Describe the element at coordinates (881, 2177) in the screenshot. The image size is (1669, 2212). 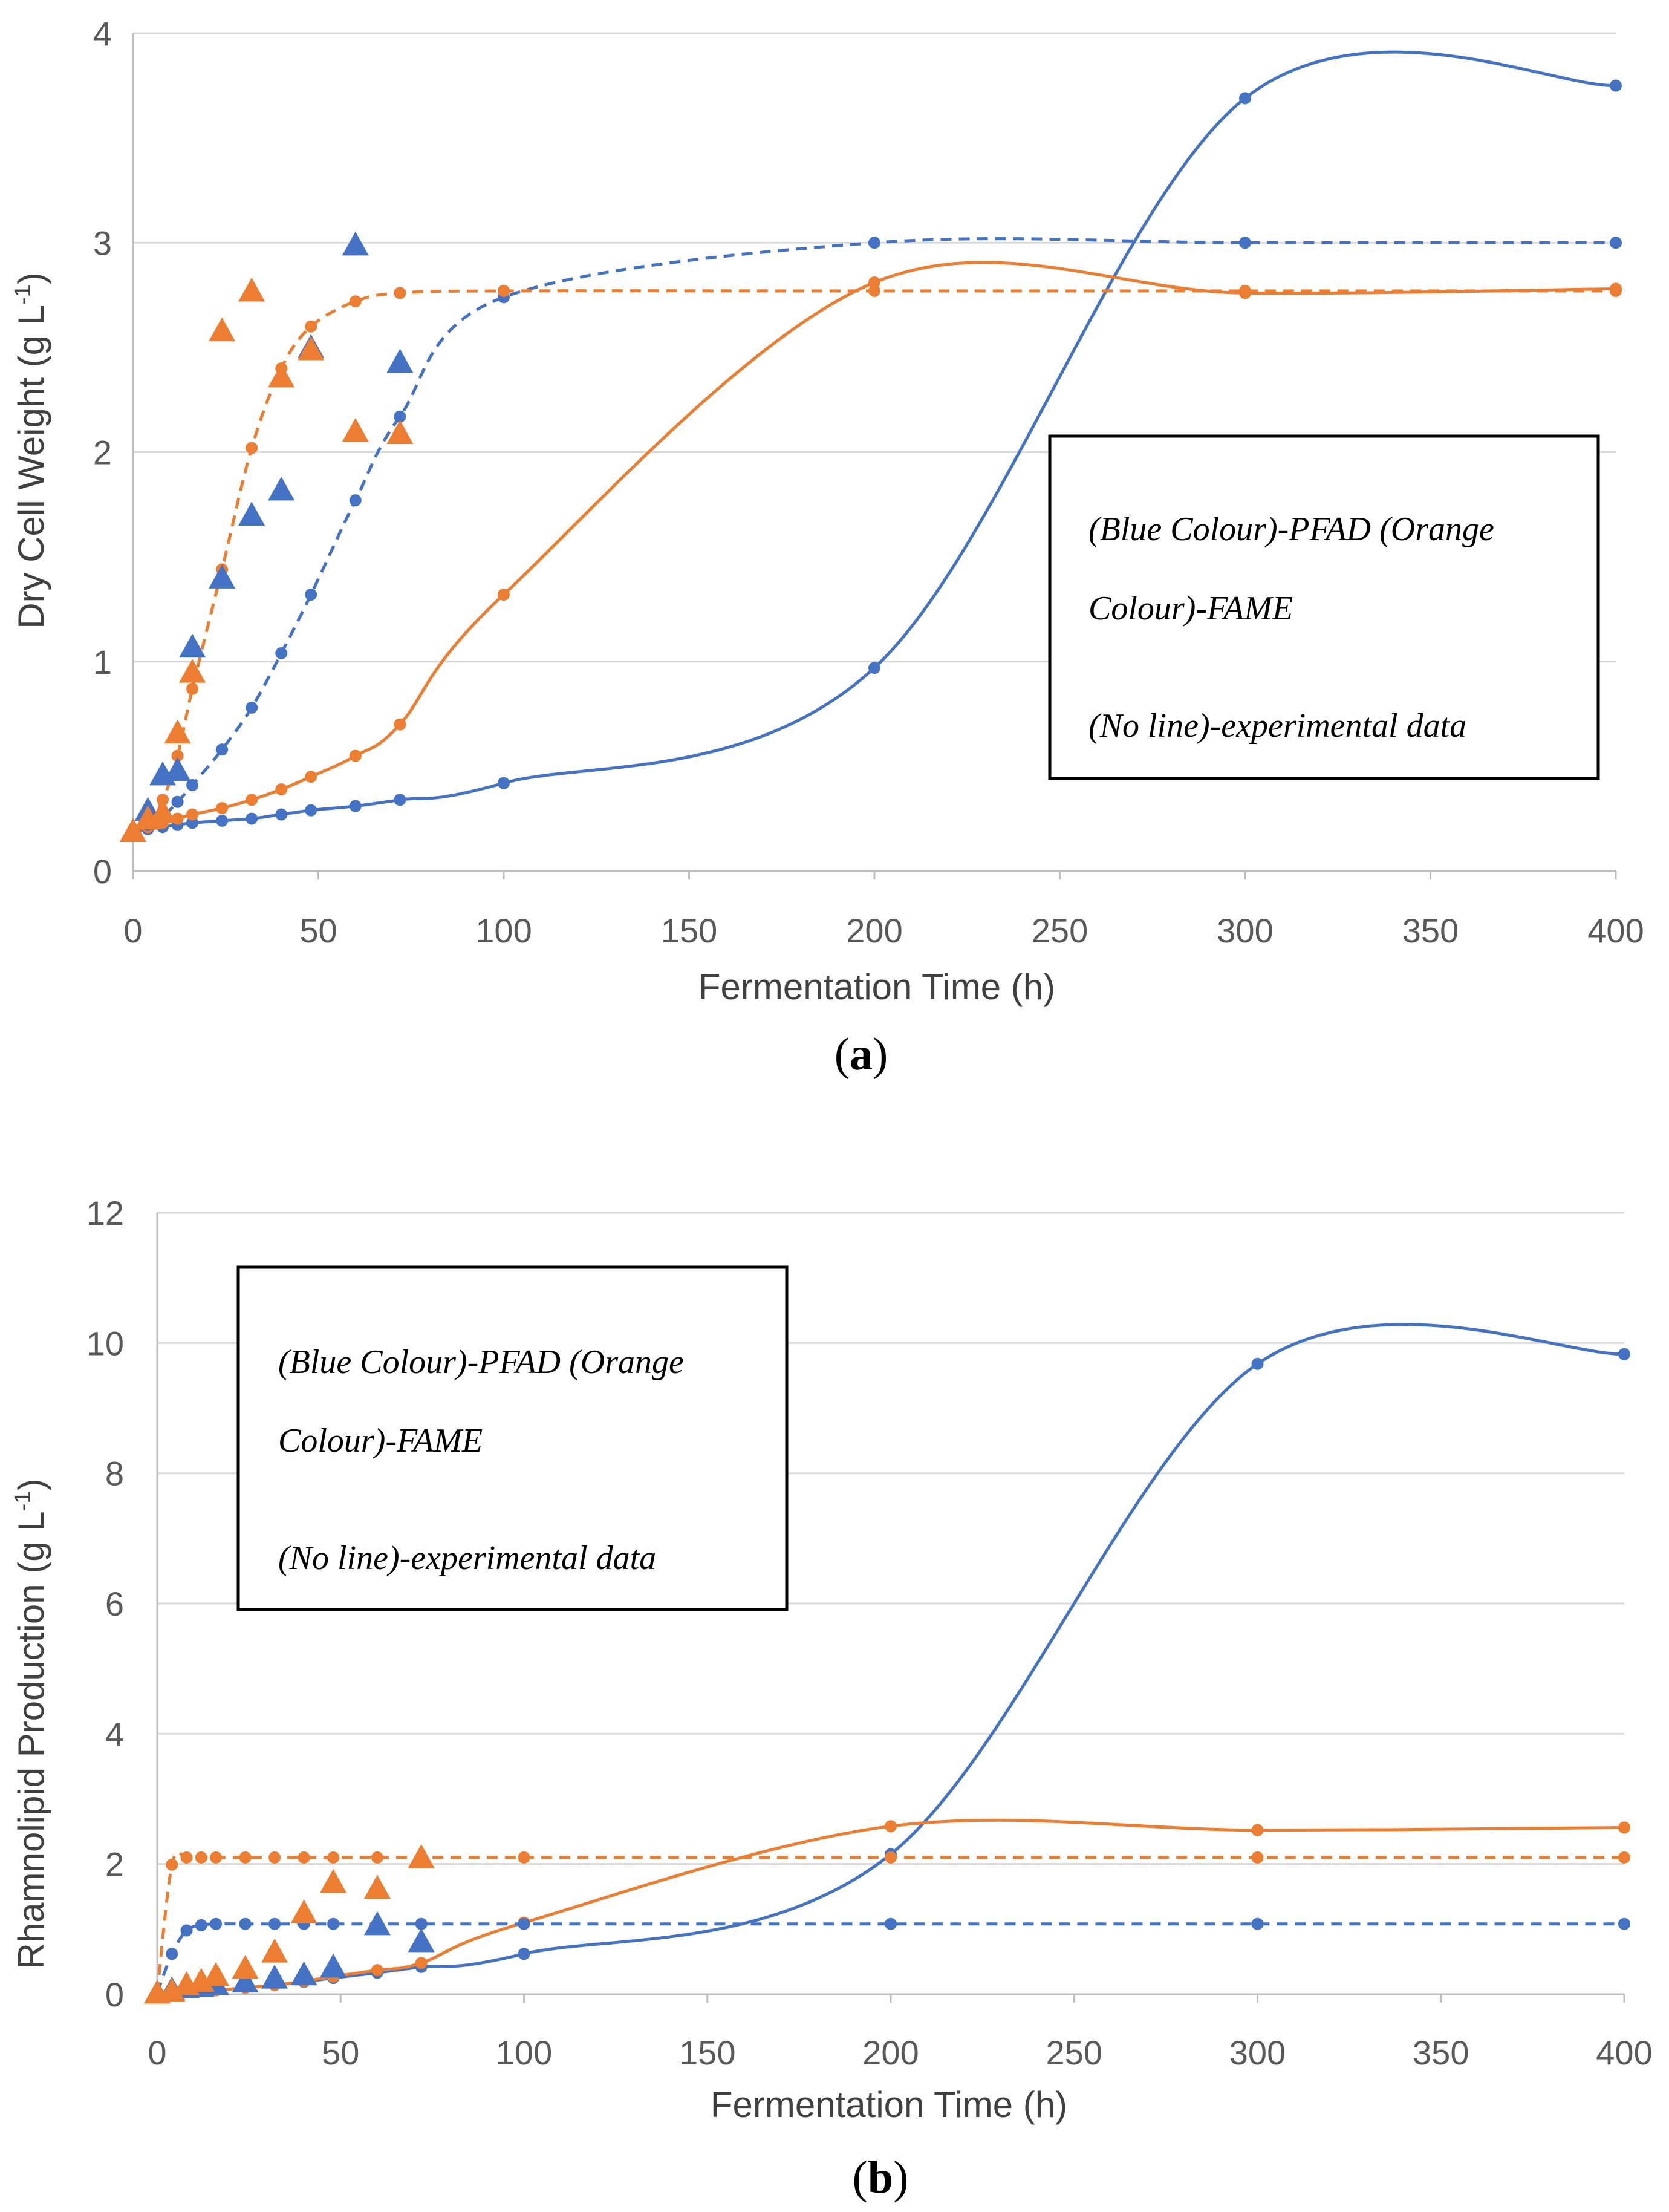
I see `caption: (b)` at that location.